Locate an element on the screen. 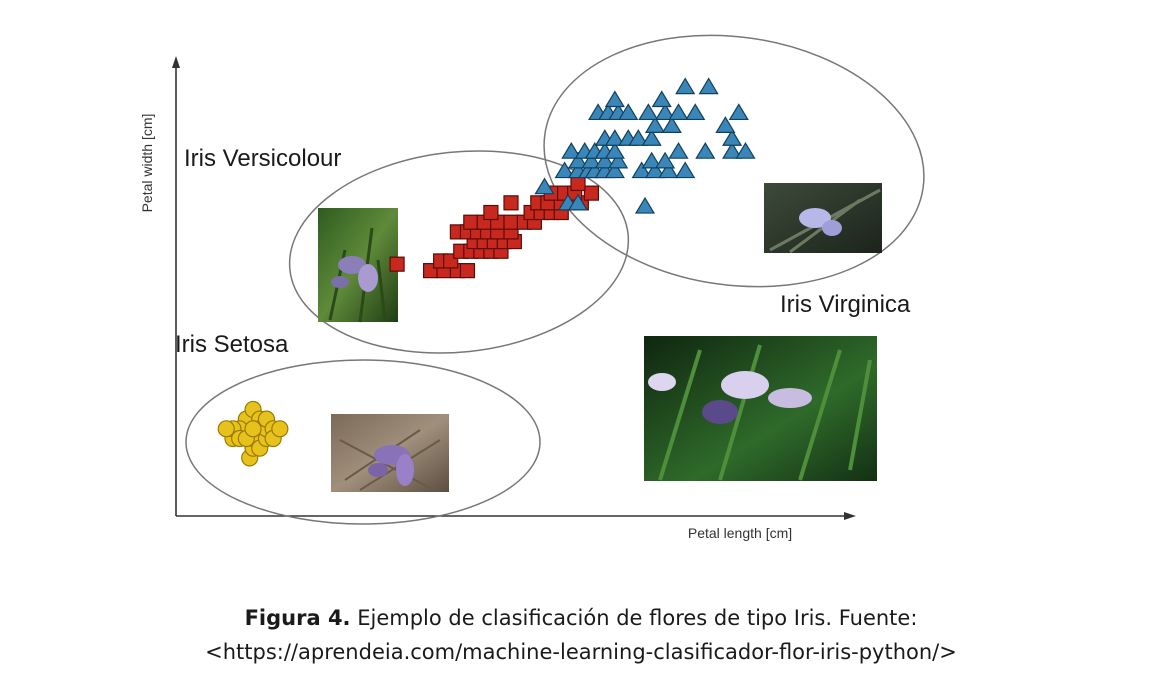 This screenshot has width=1162, height=683. y-axis-arrow is located at coordinates (176, 62).